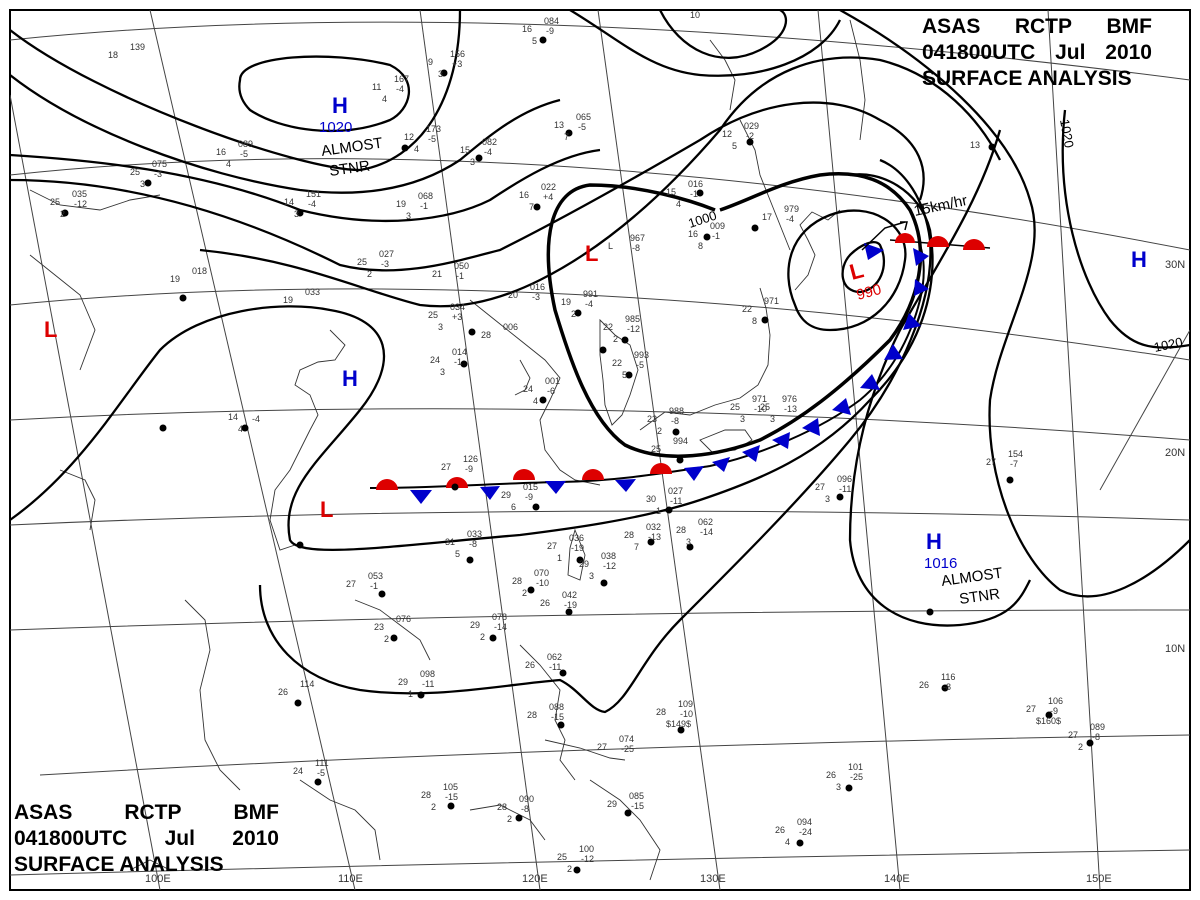  I want to click on station-pressure: 050, so click(461, 266).